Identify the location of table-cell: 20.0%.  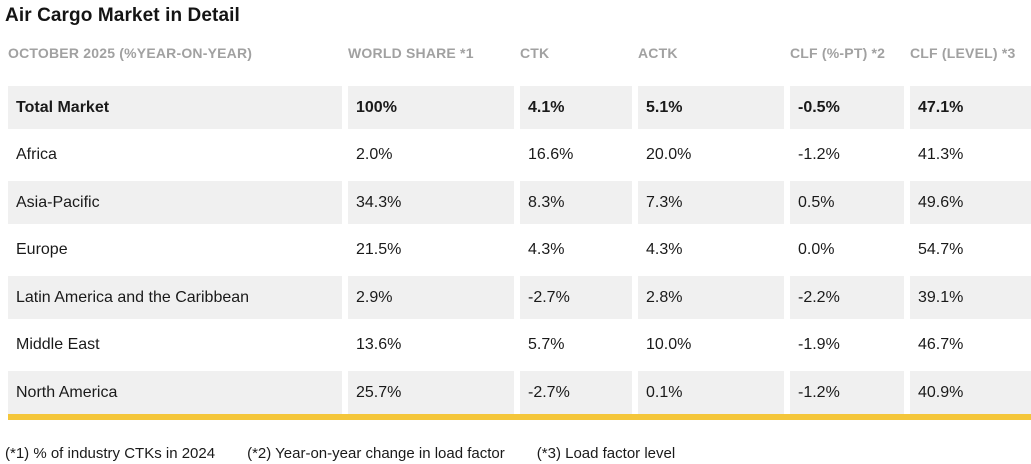
(669, 154).